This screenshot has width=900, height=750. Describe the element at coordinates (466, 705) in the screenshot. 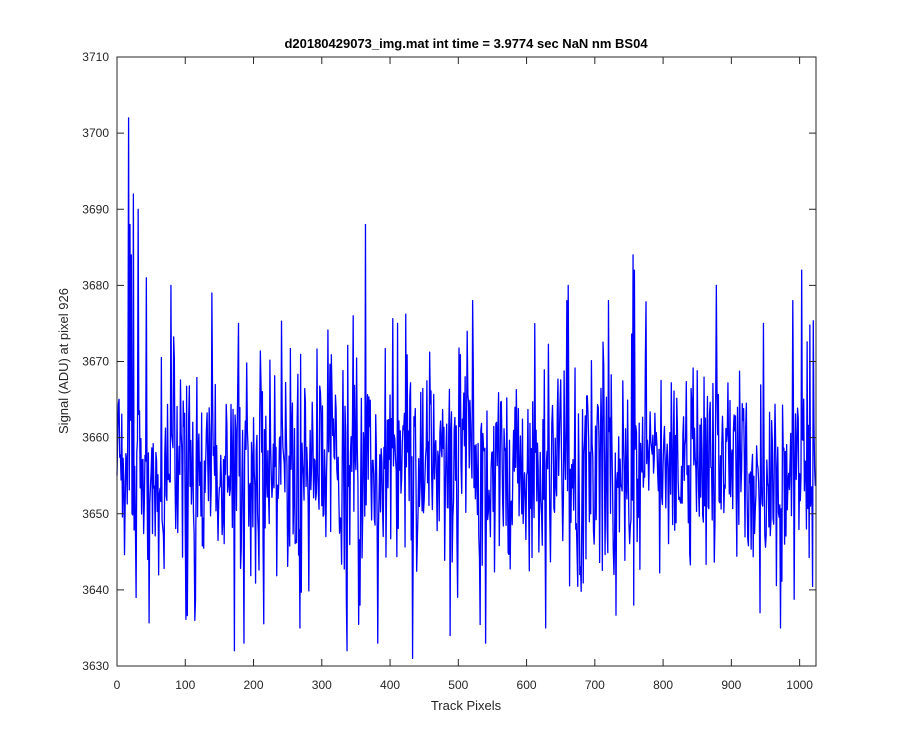

I see `x-axis-label: Track Pixels` at that location.